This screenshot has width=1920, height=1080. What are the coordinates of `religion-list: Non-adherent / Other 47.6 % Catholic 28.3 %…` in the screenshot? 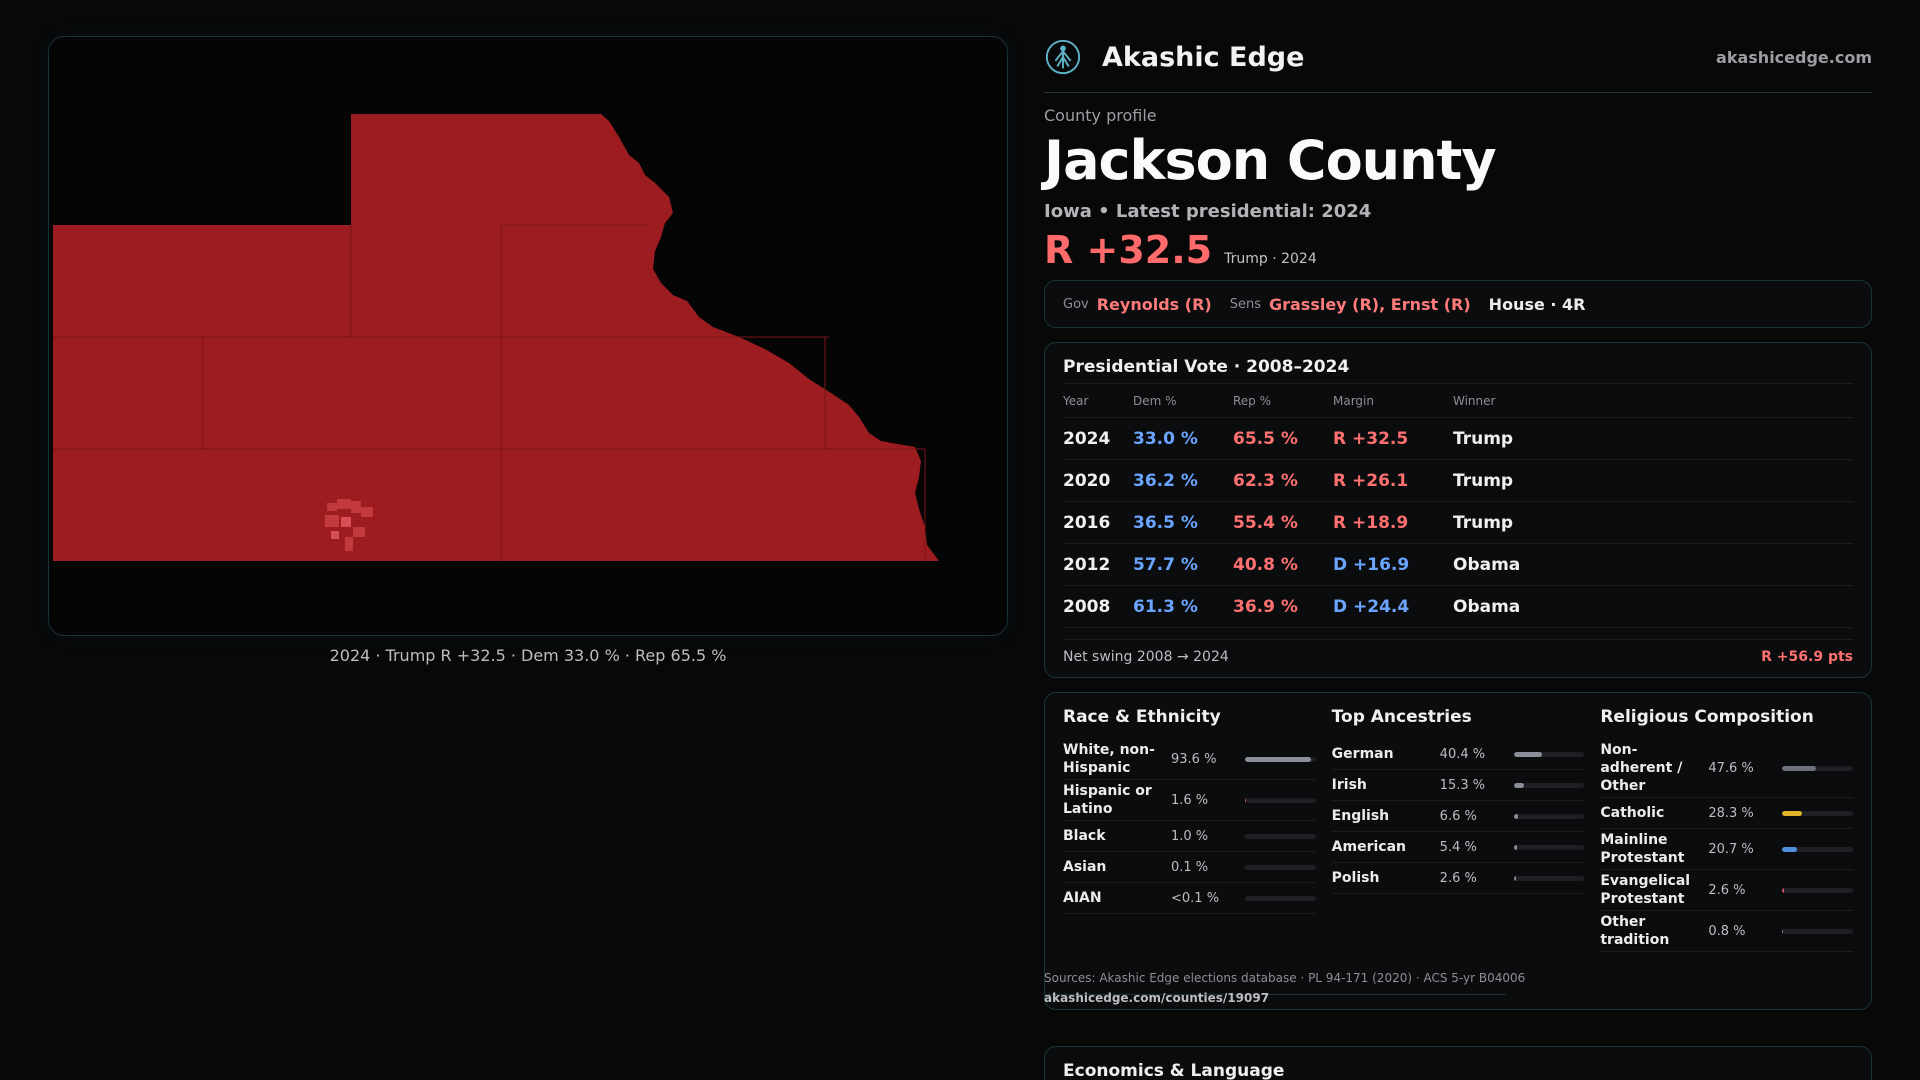 It's located at (1727, 845).